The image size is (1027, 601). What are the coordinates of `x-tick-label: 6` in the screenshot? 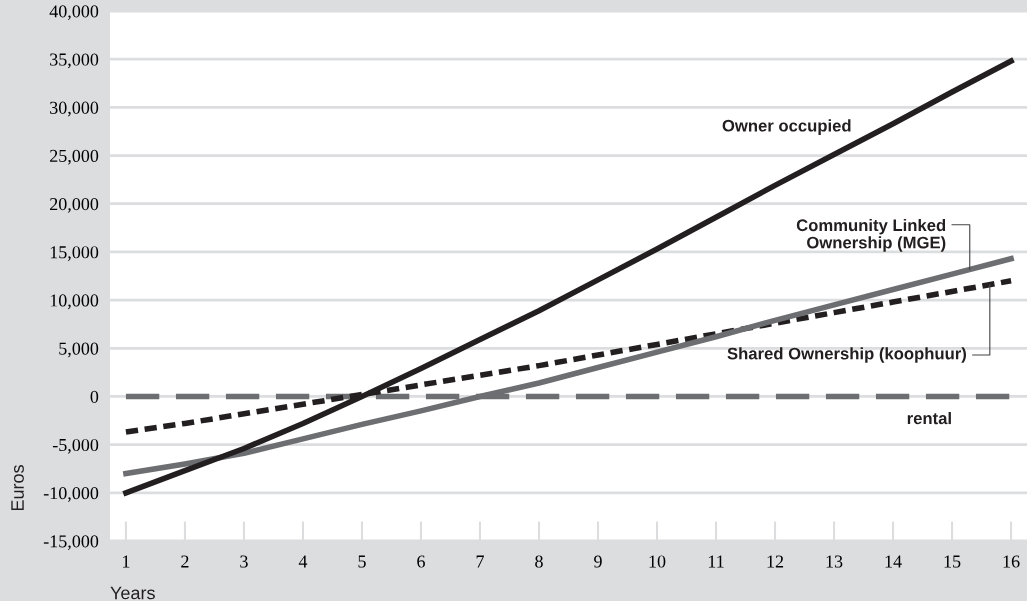 It's located at (421, 561).